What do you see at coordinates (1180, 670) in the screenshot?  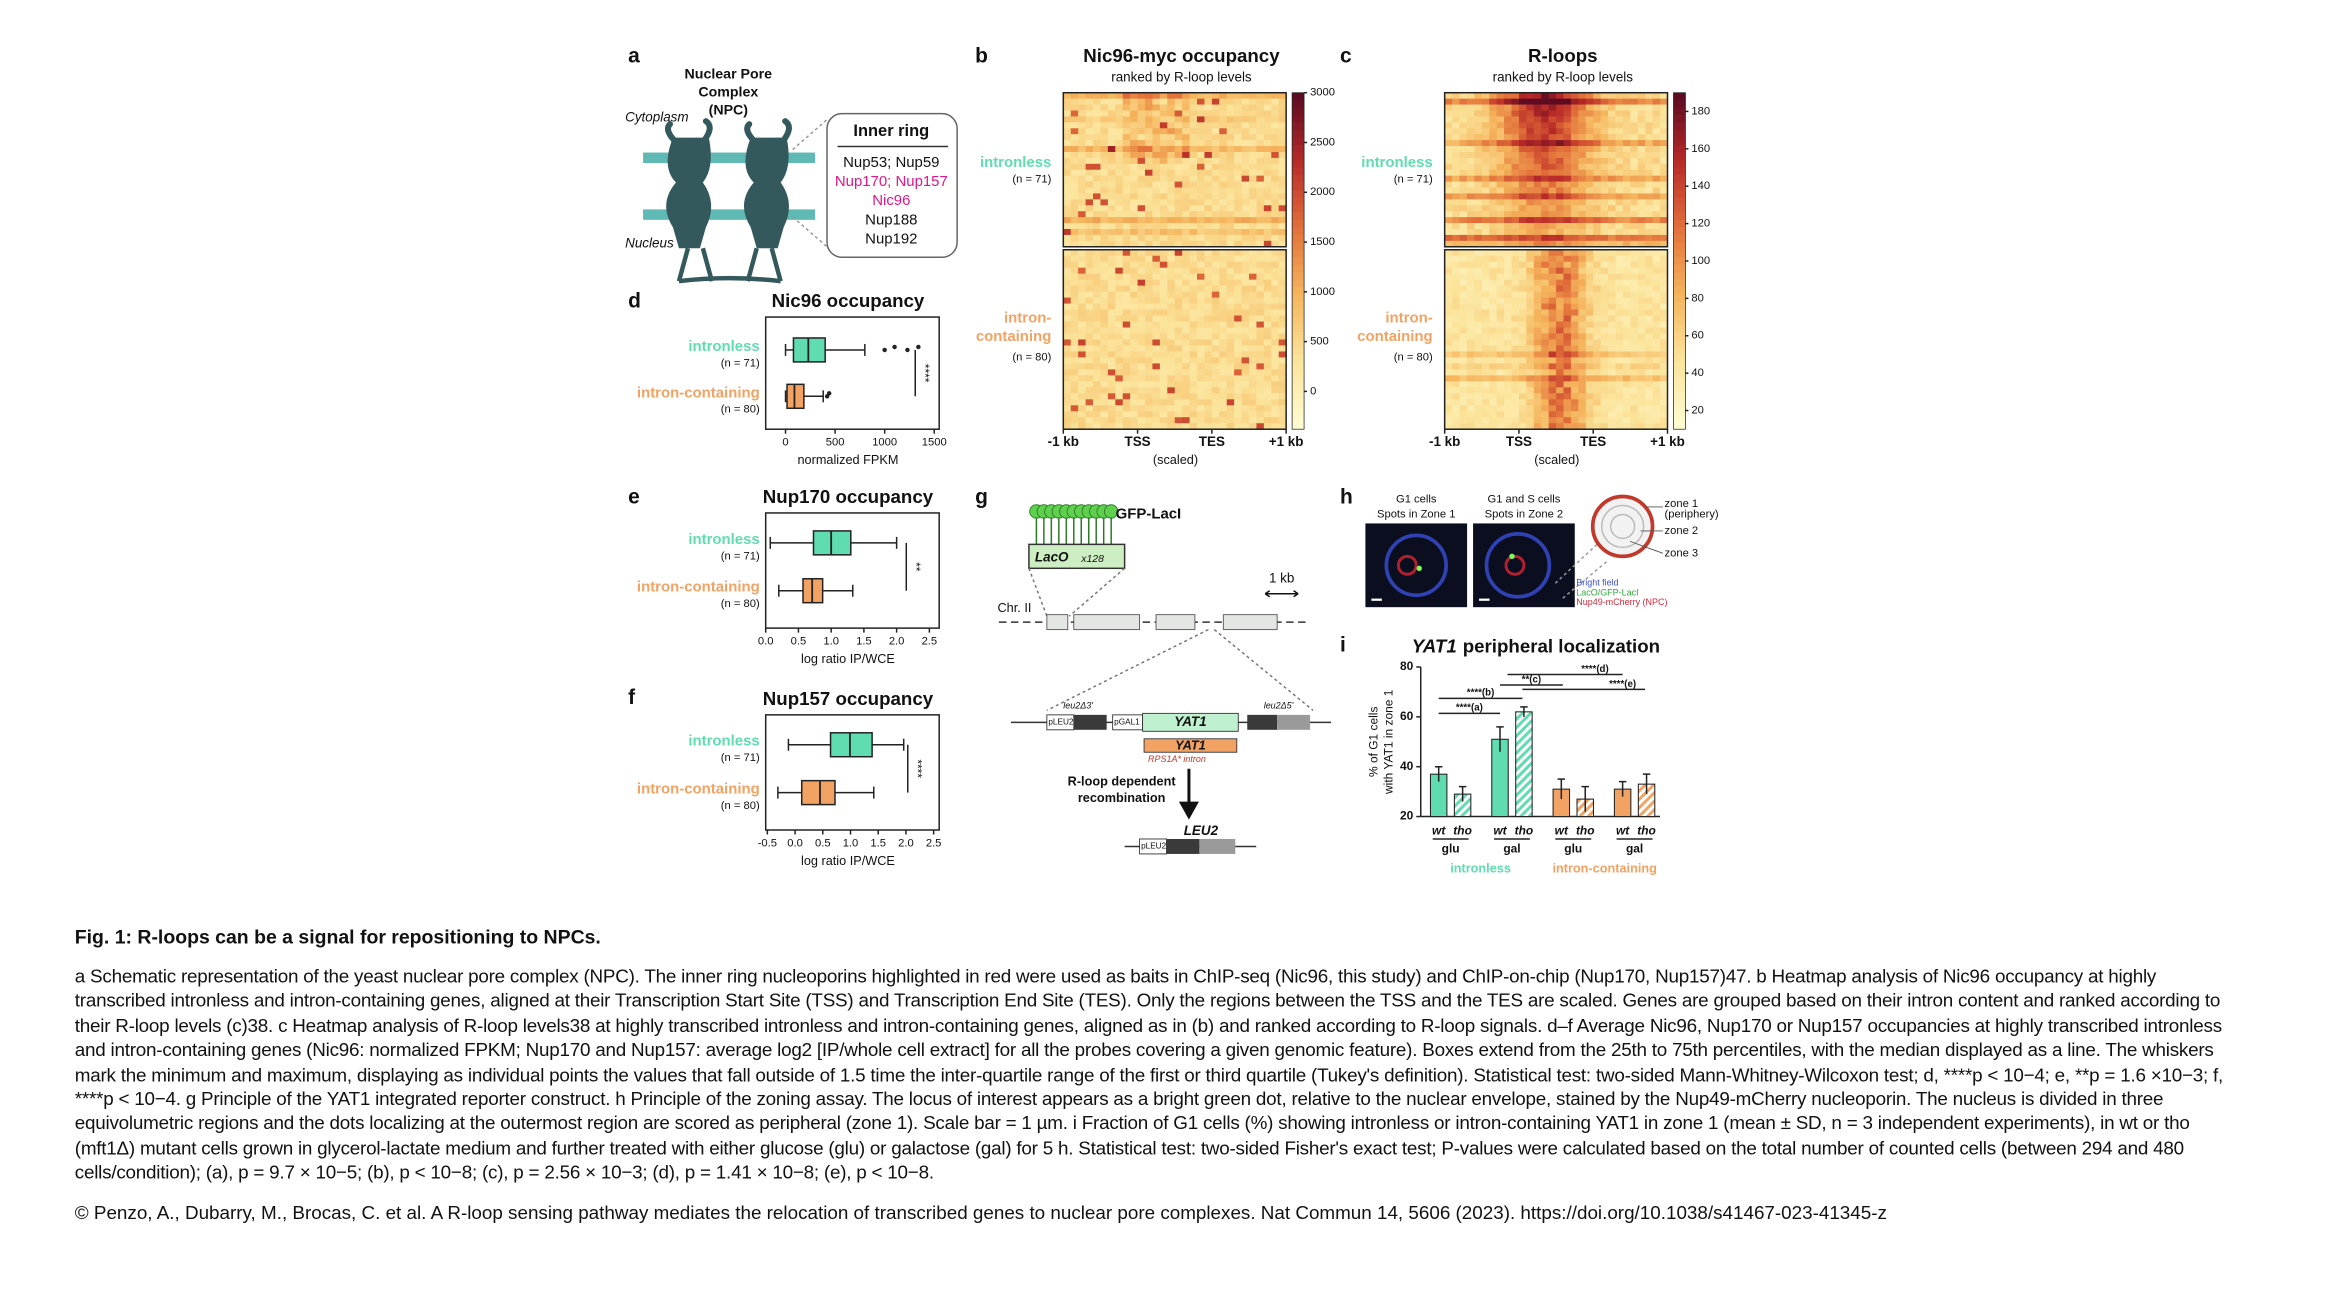 I see `zoom-lines` at bounding box center [1180, 670].